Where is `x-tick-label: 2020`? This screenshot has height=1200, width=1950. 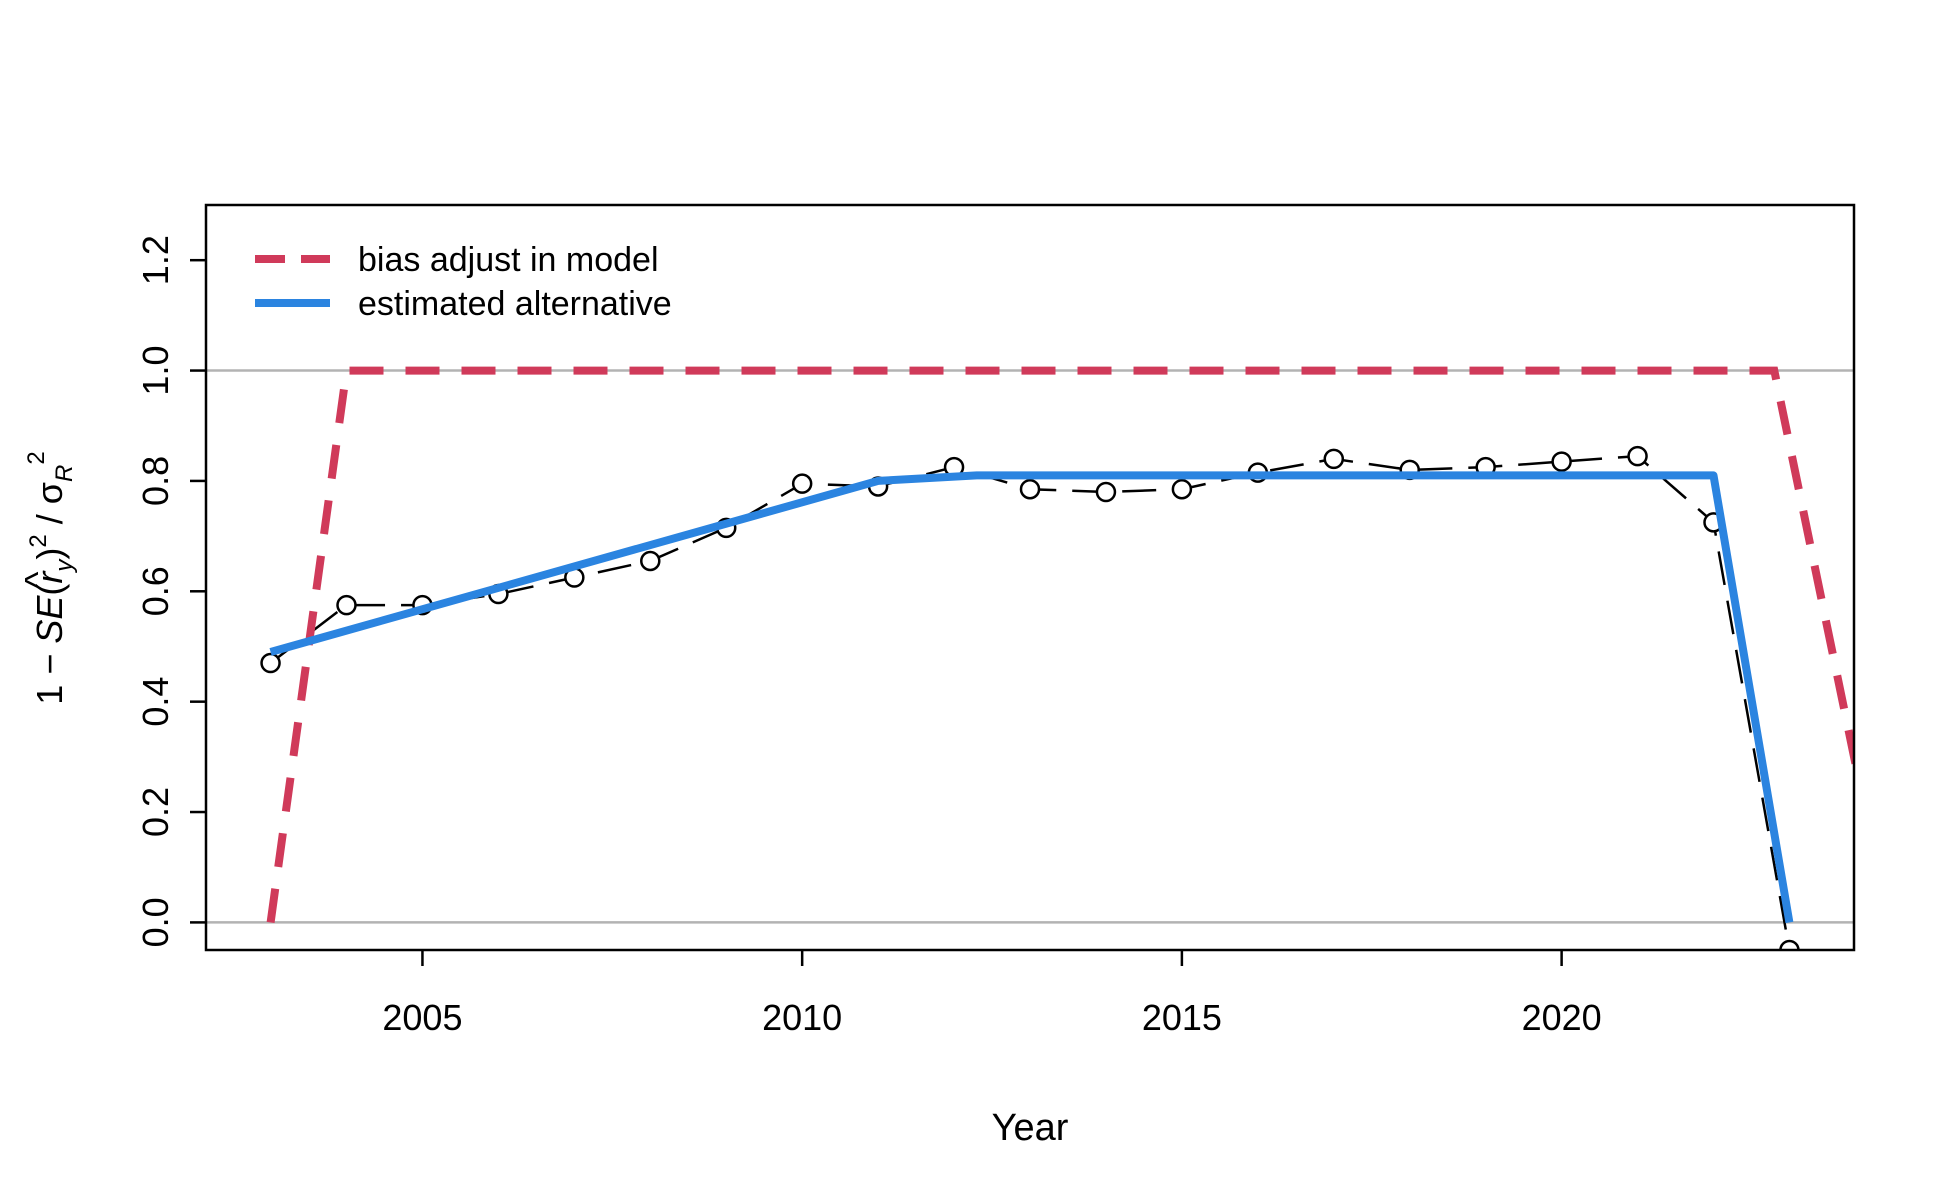 x-tick-label: 2020 is located at coordinates (1562, 1017).